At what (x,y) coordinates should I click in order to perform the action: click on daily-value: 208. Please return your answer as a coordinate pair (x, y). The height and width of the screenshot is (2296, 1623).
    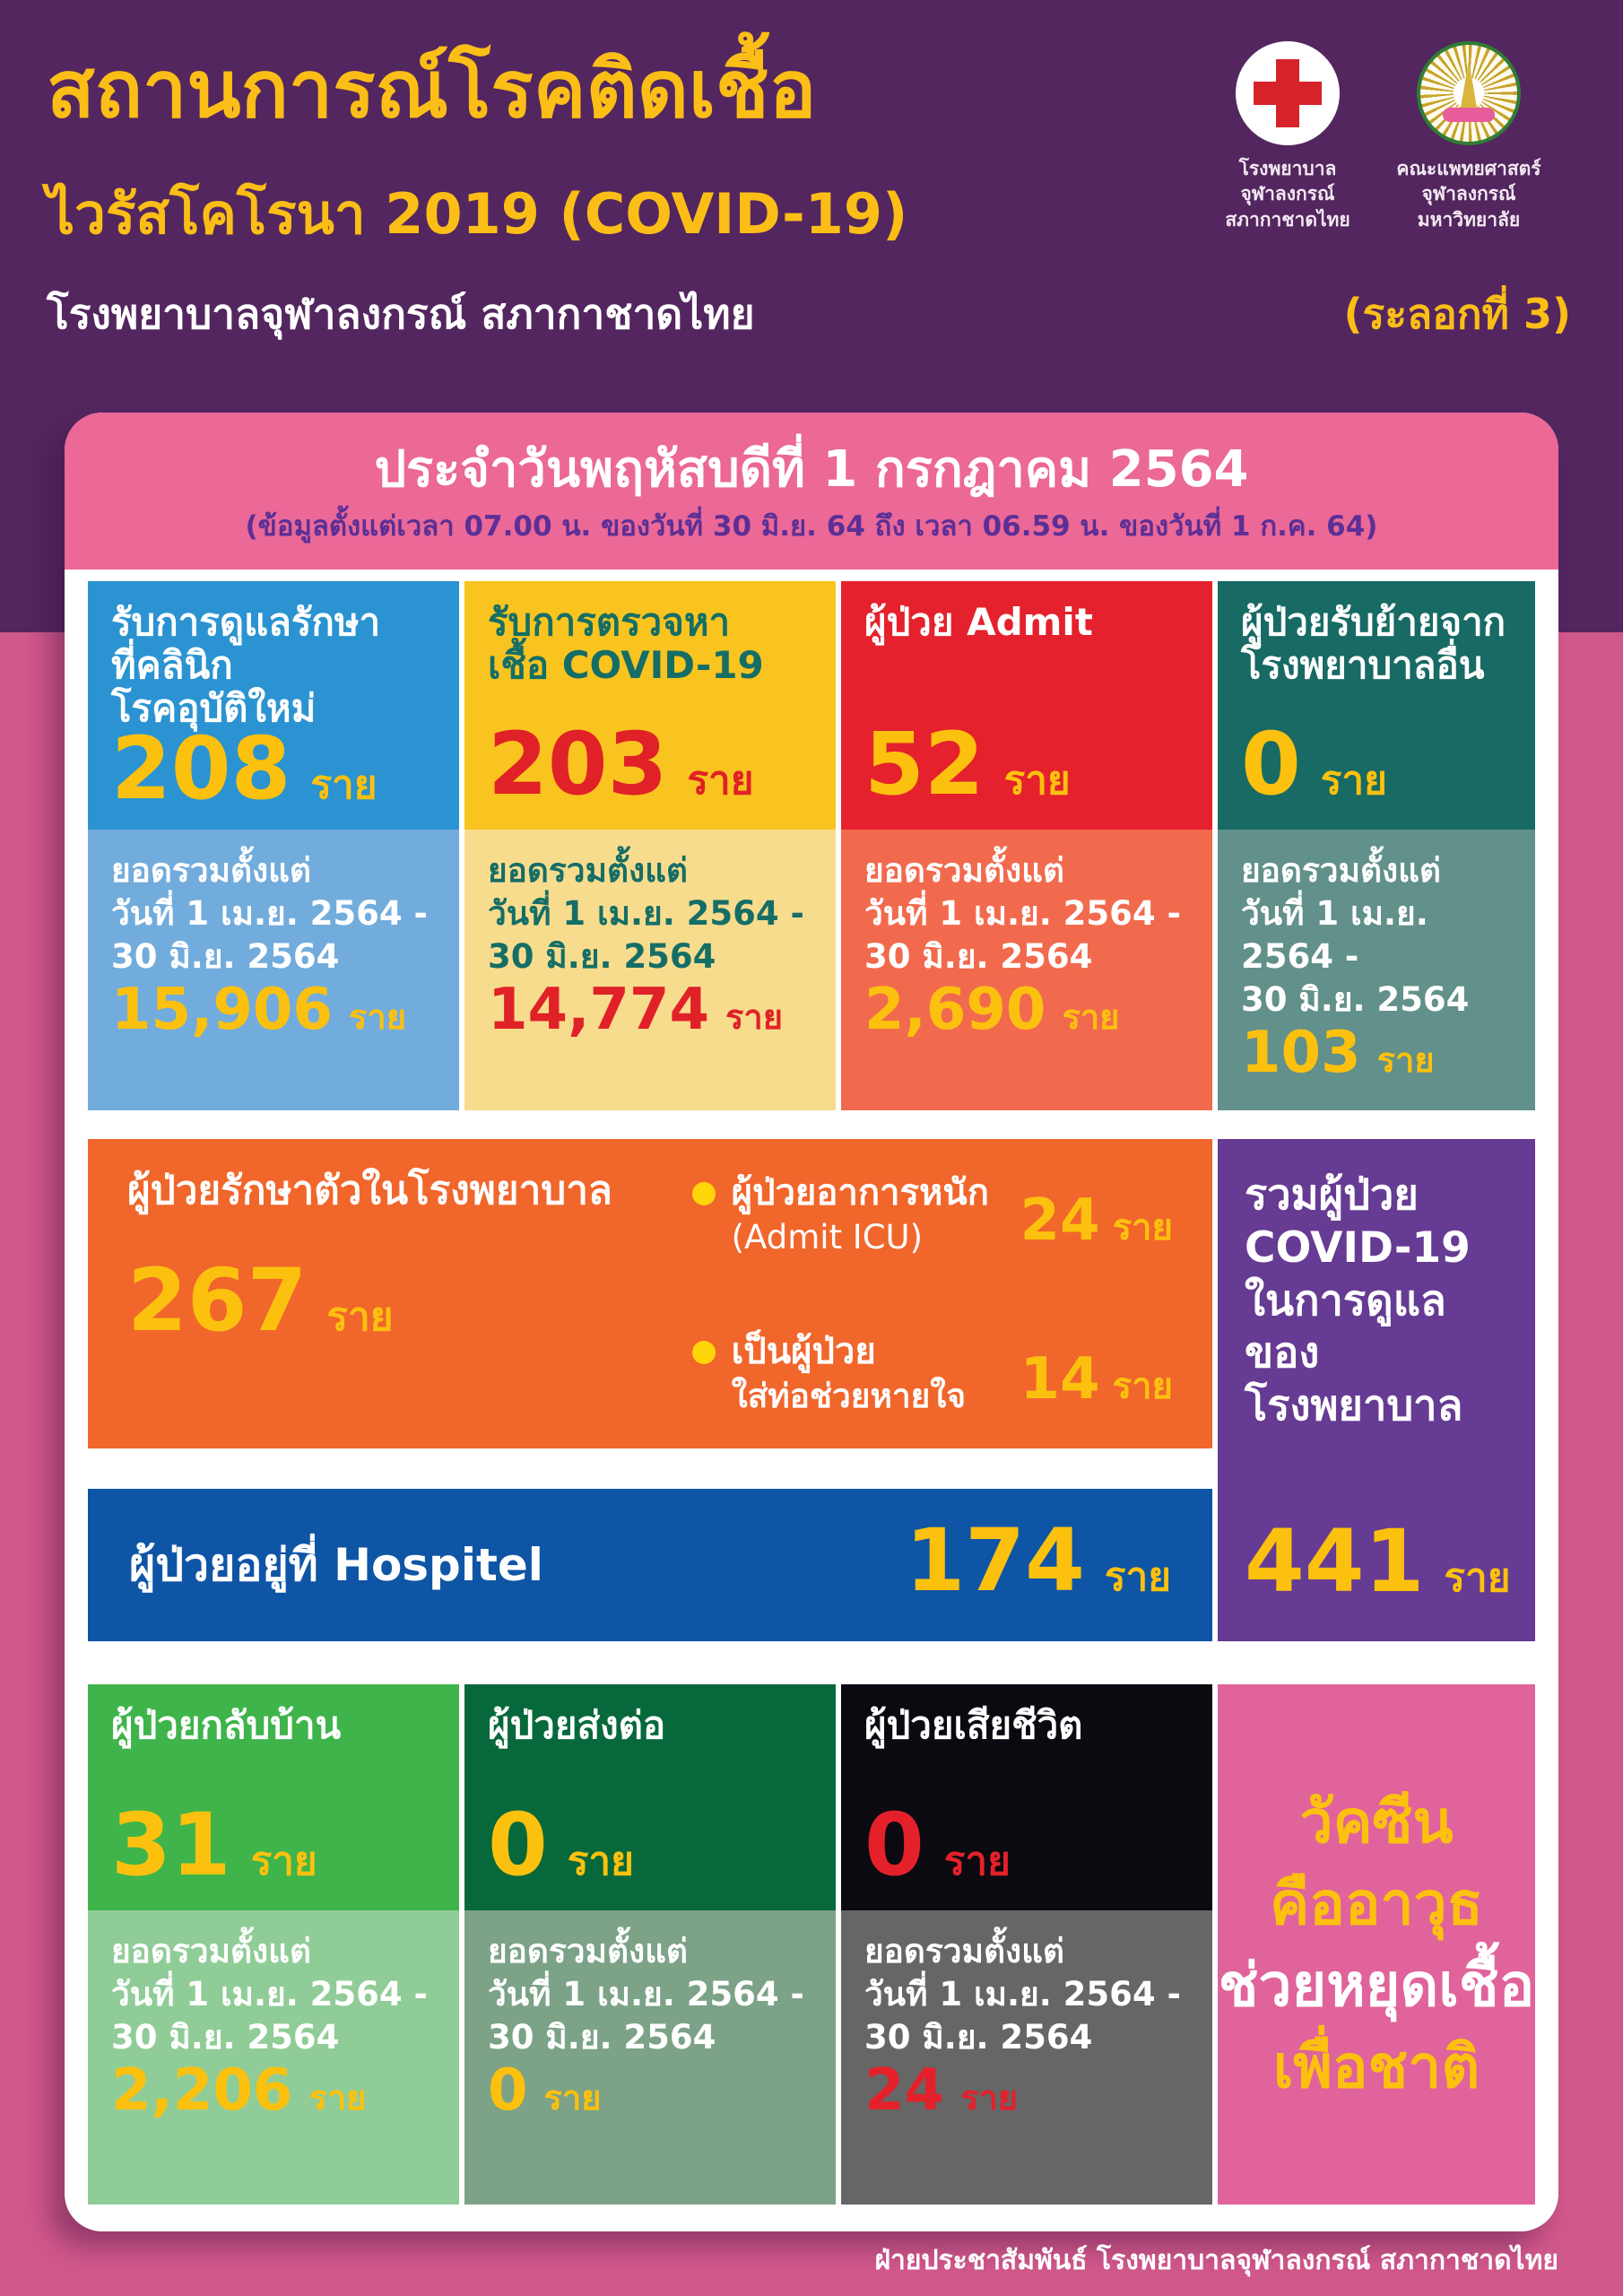
    Looking at the image, I should click on (201, 768).